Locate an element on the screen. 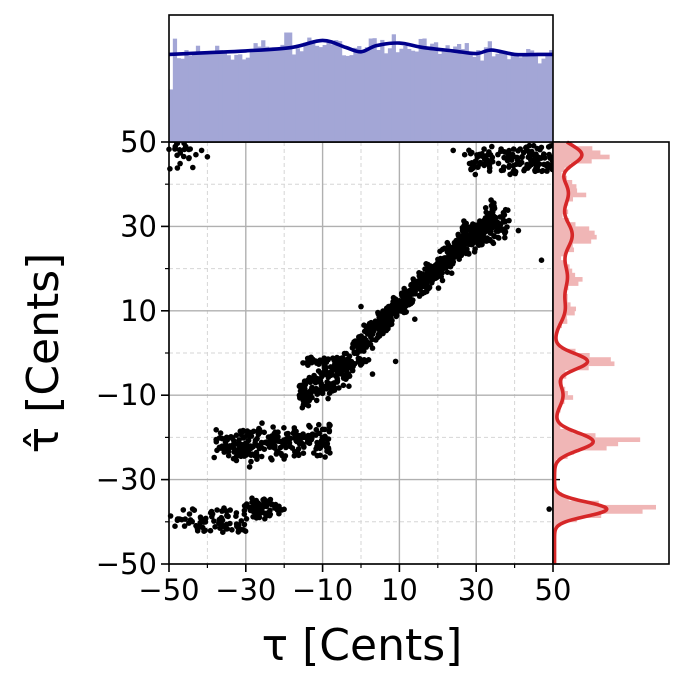  x-tick-label: 30 is located at coordinates (476, 590).